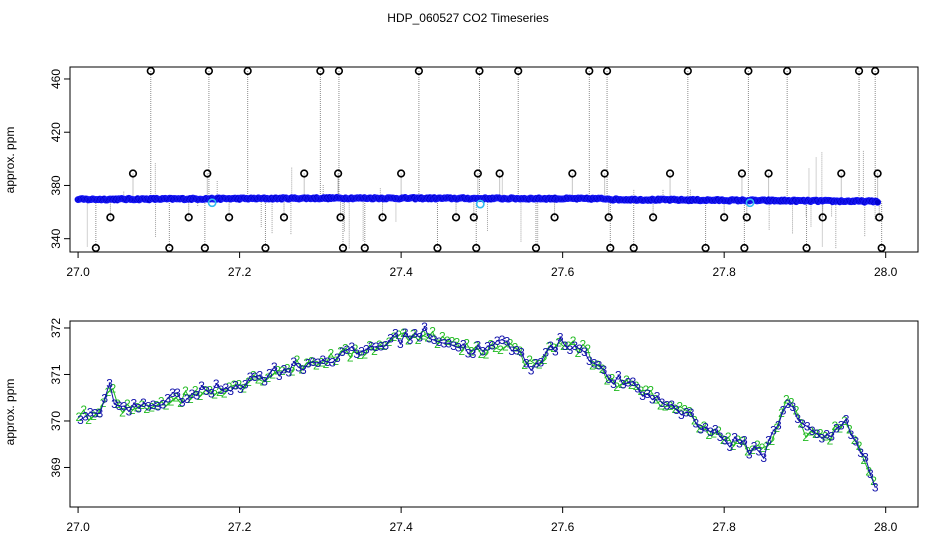  Describe the element at coordinates (886, 527) in the screenshot. I see `bottom-x-tick-label: 28.0` at that location.